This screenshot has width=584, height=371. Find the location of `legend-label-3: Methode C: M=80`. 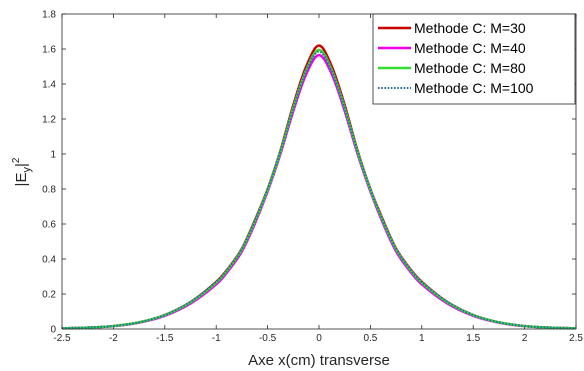

legend-label-3: Methode C: M=80 is located at coordinates (470, 68).